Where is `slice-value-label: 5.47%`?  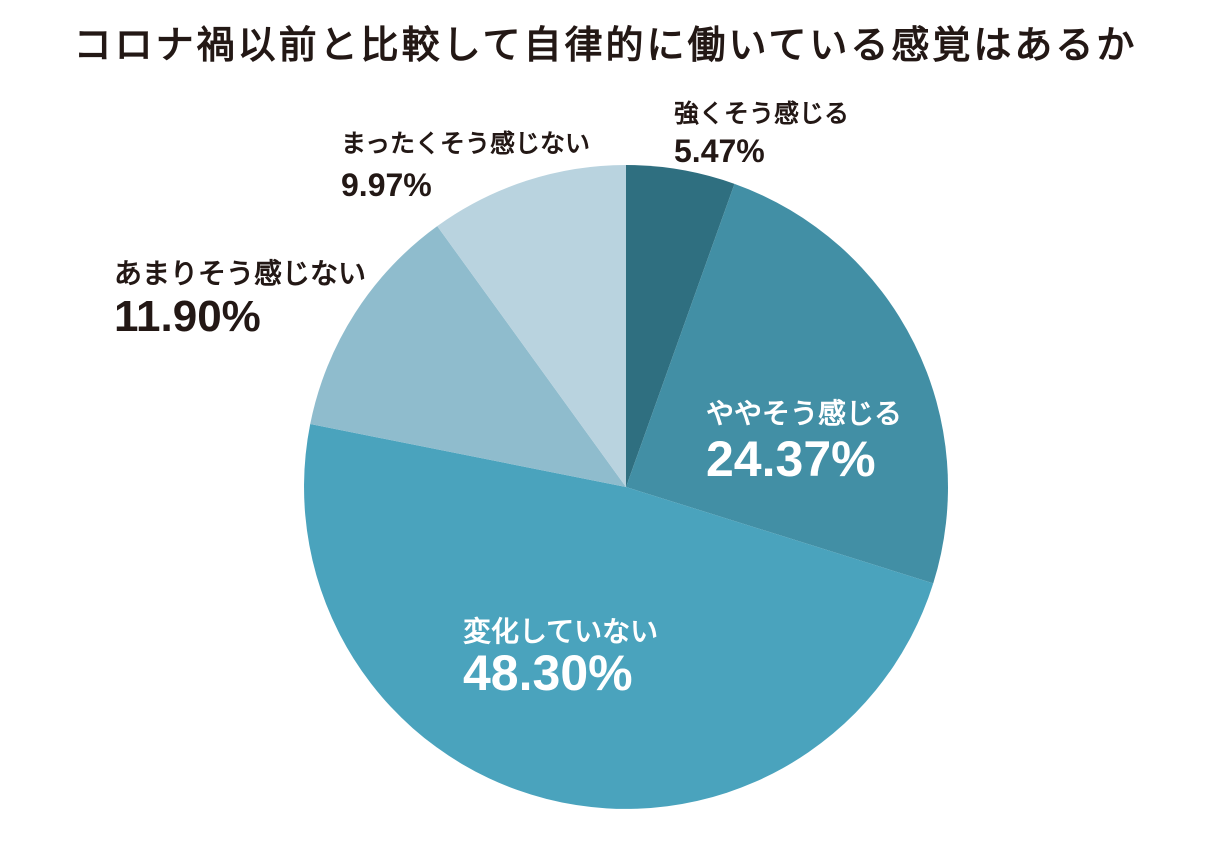 slice-value-label: 5.47% is located at coordinates (719, 151).